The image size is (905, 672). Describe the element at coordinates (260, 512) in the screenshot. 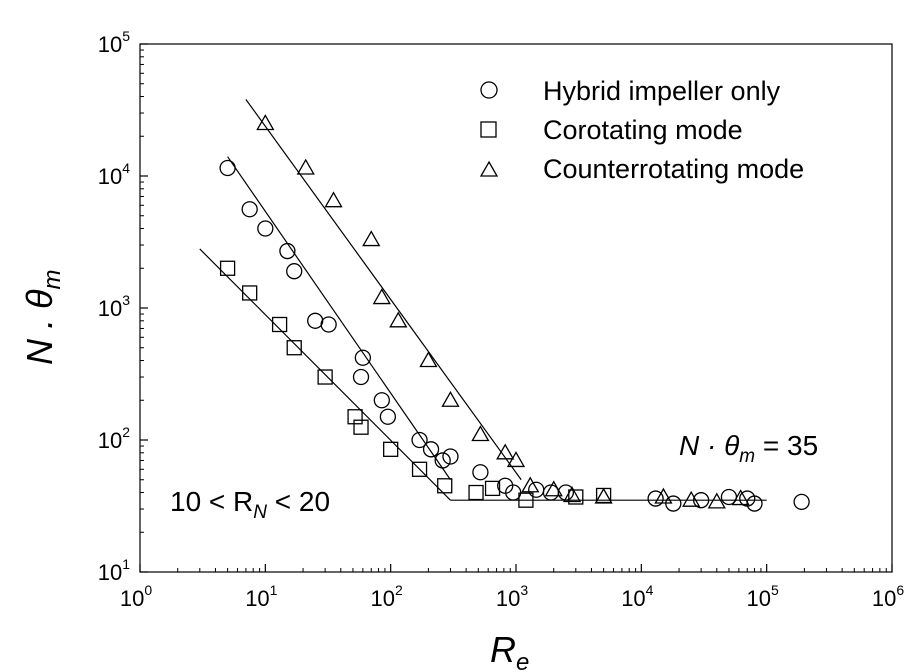

I see `range-annotation-sub: N` at that location.